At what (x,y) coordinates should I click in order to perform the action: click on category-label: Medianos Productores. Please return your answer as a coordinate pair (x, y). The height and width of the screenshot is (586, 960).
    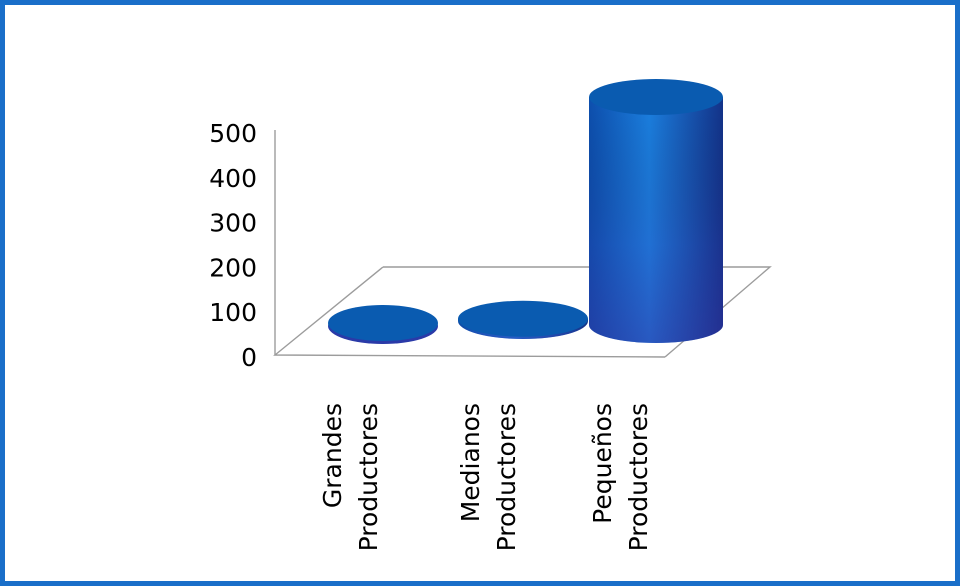
    Looking at the image, I should click on (488, 477).